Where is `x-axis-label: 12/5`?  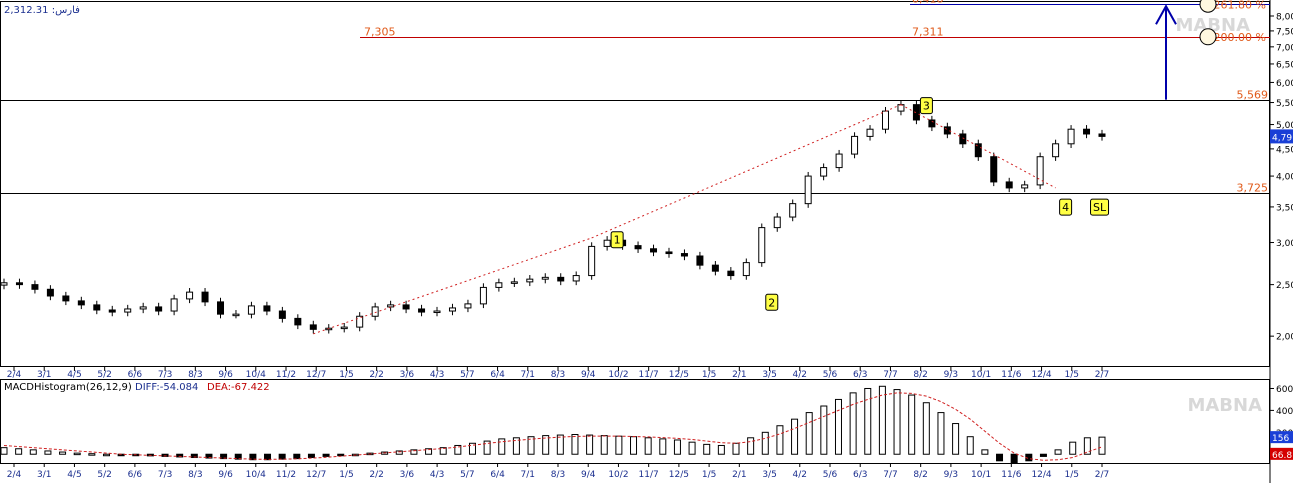 x-axis-label: 12/5 is located at coordinates (679, 375).